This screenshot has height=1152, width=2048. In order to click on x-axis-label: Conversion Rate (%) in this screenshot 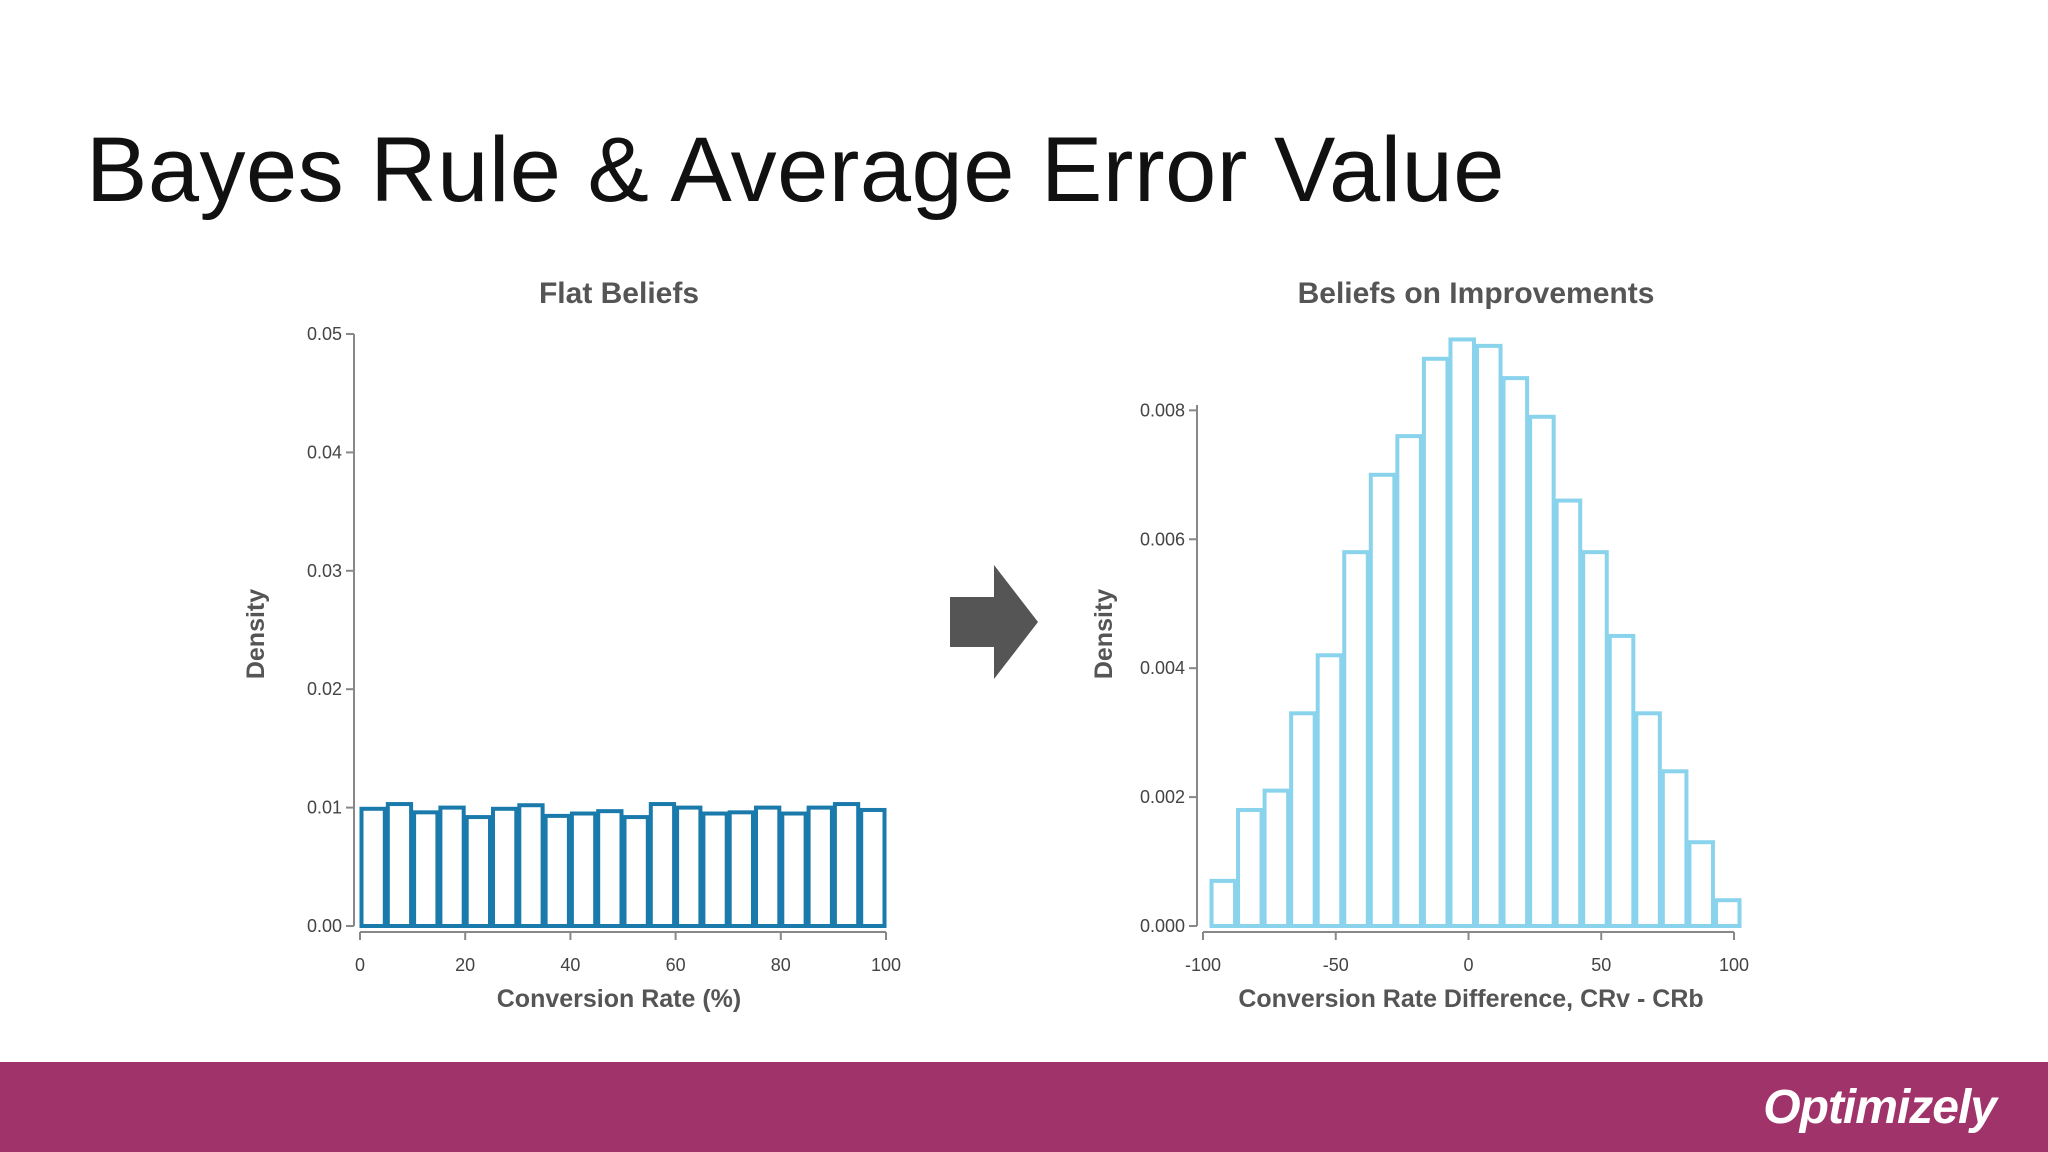, I will do `click(619, 999)`.